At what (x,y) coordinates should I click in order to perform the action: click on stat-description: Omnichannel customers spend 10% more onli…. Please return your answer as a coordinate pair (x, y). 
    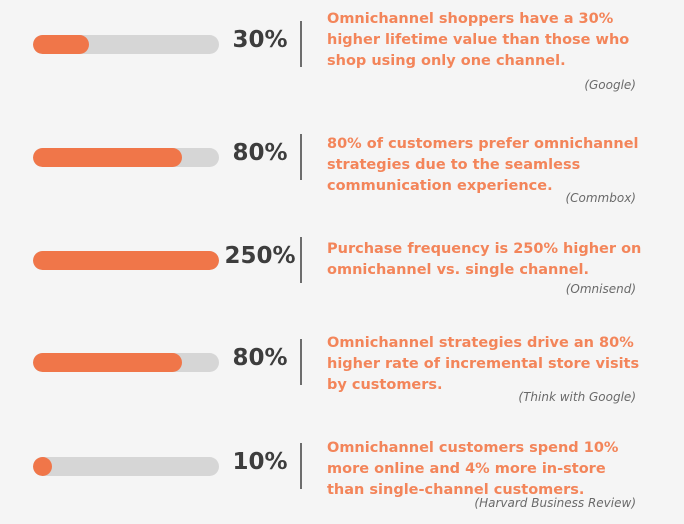
    Looking at the image, I should click on (492, 469).